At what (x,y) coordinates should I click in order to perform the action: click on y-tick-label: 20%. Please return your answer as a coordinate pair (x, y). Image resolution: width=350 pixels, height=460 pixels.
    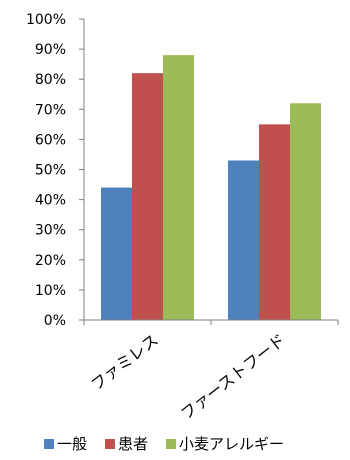
    Looking at the image, I should click on (50, 261).